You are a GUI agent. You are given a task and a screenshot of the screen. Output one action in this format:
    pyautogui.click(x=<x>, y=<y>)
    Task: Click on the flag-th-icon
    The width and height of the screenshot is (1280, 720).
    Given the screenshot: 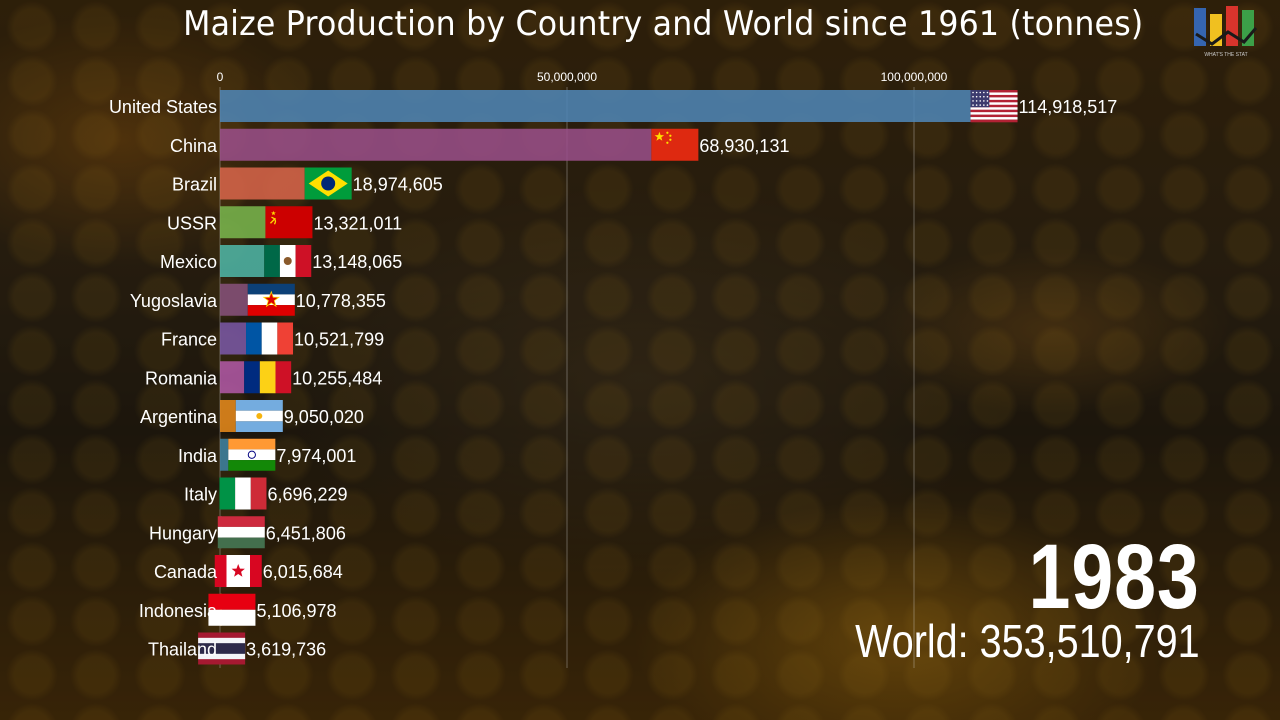 What is the action you would take?
    pyautogui.click(x=222, y=648)
    